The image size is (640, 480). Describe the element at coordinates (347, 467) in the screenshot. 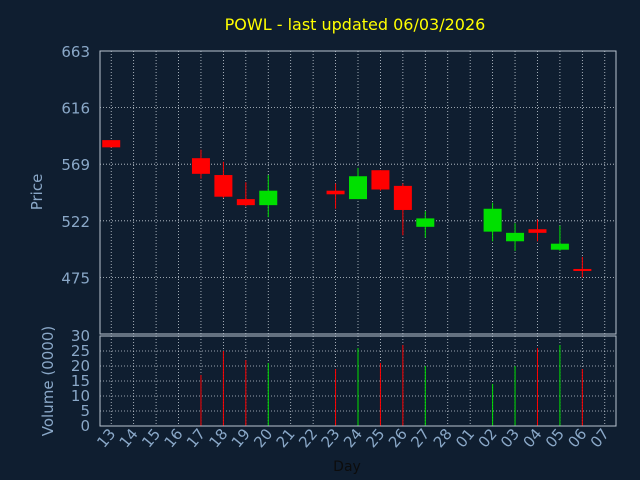

I see `x-axis-label: Day` at that location.